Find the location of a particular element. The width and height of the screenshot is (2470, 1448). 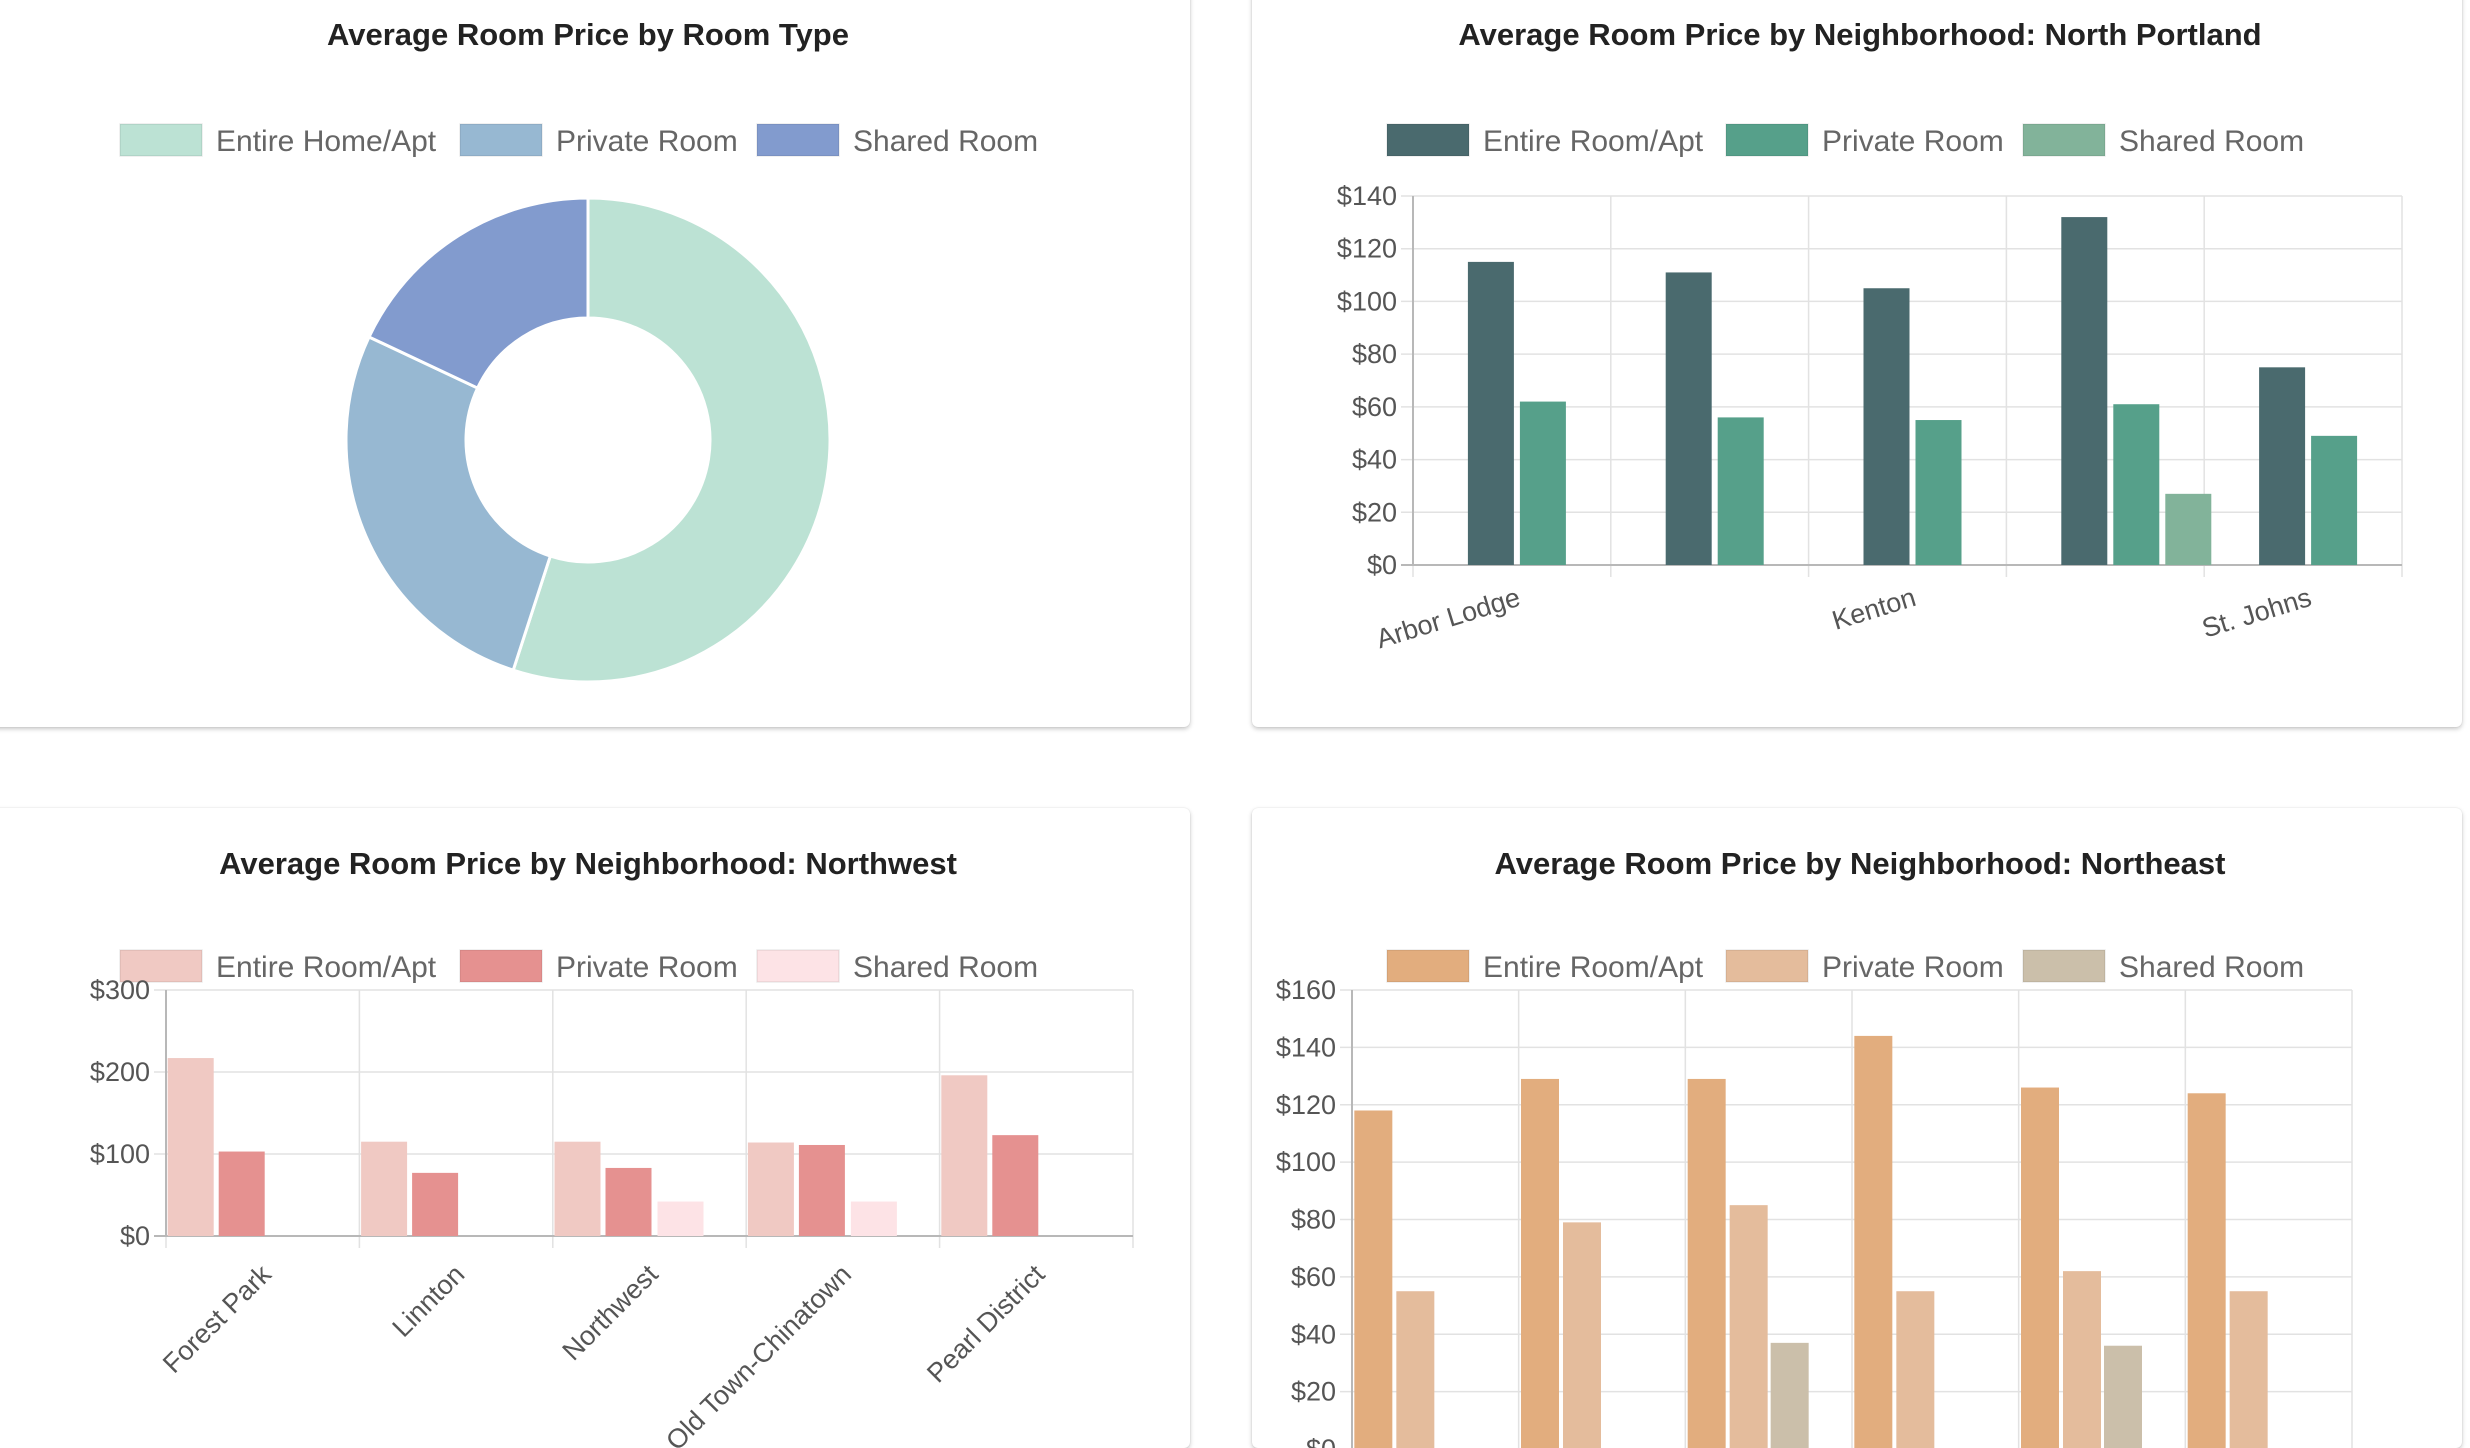

x-tick-label-st-johns: St. Johns is located at coordinates (2256, 613).